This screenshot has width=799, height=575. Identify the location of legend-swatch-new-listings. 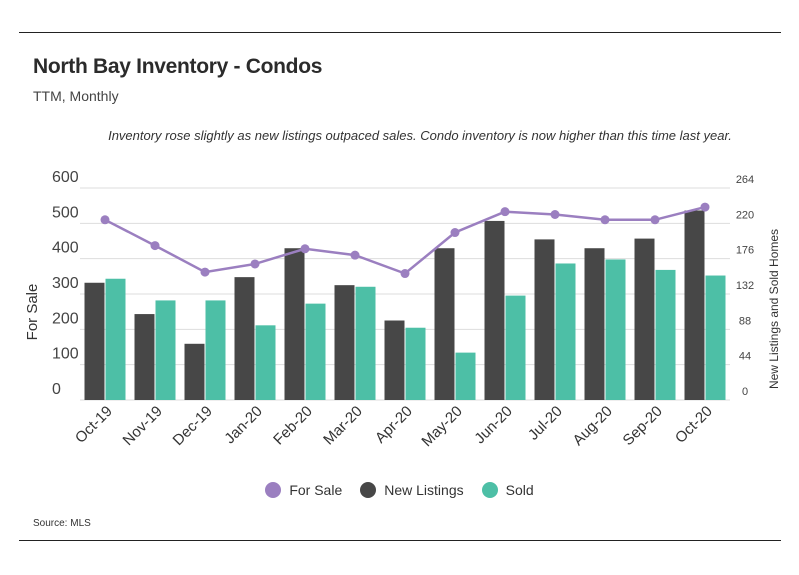
(368, 490).